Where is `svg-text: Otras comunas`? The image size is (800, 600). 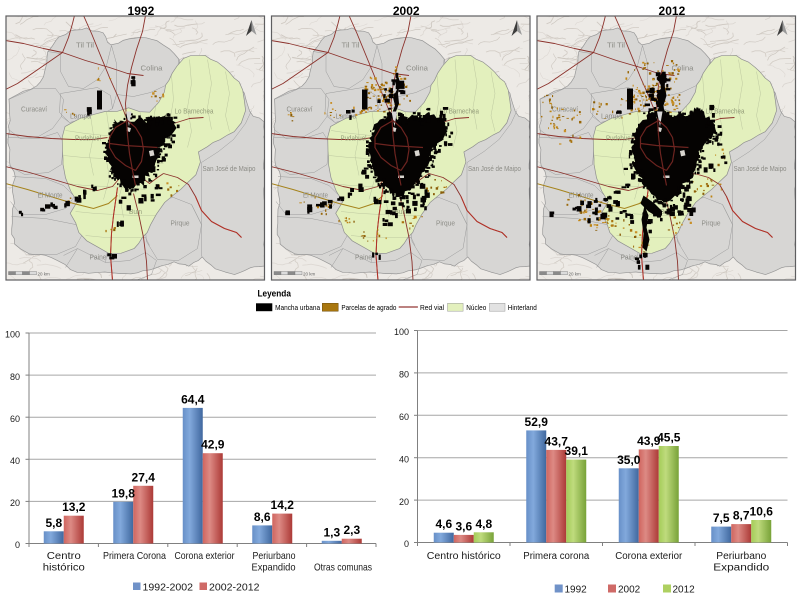 svg-text: Otras comunas is located at coordinates (343, 568).